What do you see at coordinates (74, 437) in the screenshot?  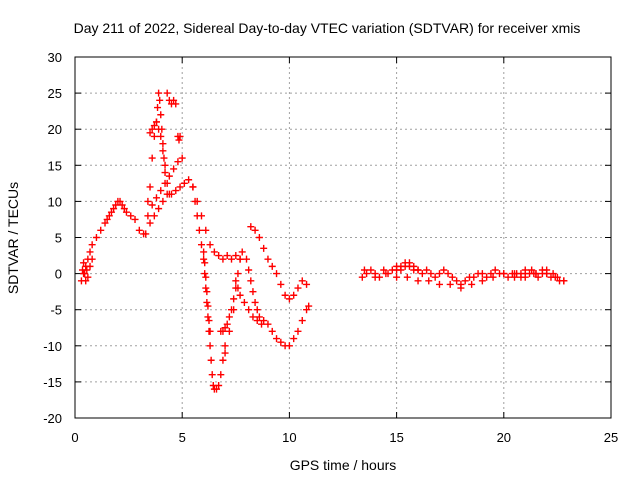 I see `x-tick-label: 0` at bounding box center [74, 437].